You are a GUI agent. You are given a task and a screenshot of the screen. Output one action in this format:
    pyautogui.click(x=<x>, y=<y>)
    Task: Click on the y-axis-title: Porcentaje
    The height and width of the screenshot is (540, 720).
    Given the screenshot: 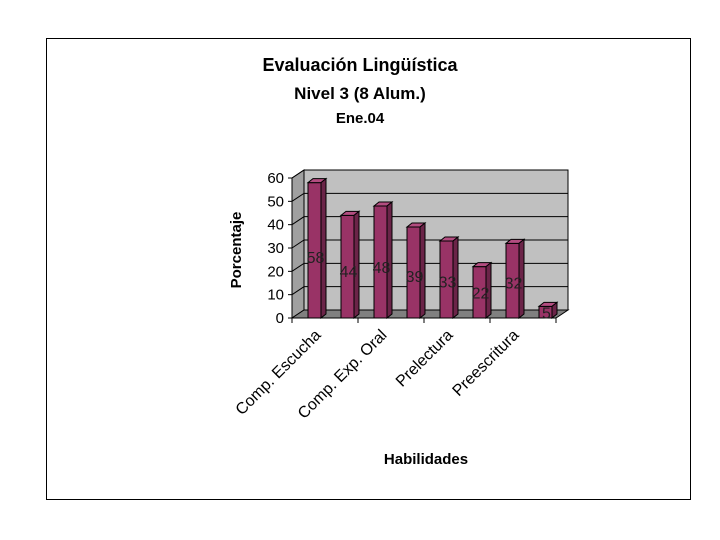 What is the action you would take?
    pyautogui.click(x=236, y=250)
    